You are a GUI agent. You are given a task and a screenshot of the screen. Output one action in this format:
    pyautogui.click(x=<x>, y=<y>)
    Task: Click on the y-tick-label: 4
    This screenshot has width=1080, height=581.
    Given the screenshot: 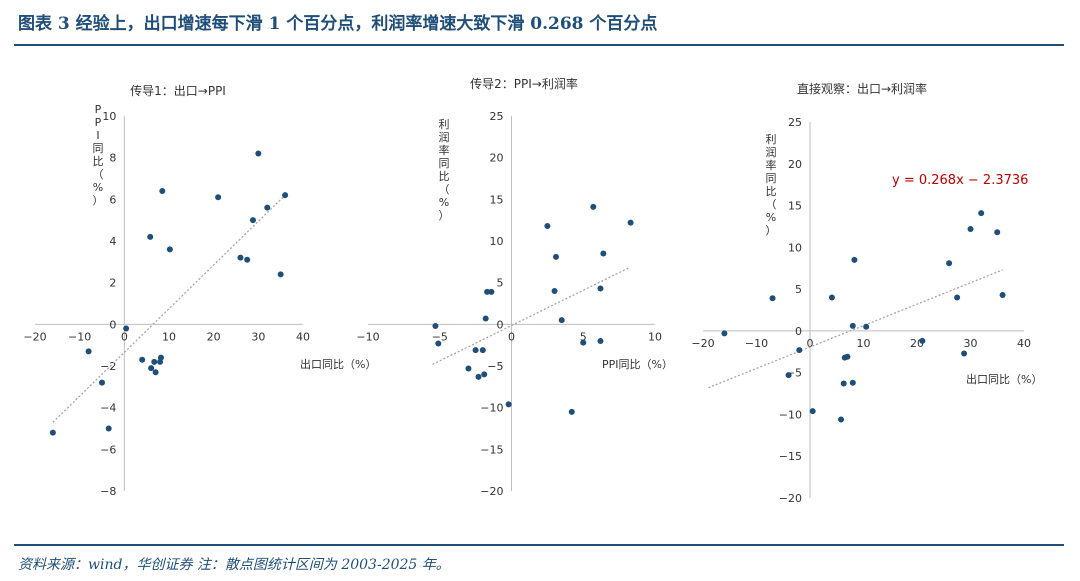 What is the action you would take?
    pyautogui.click(x=112, y=241)
    